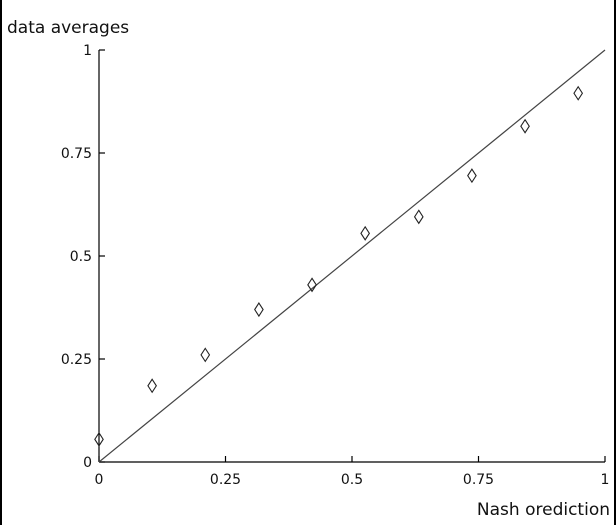  I want to click on y-tick-label: 0.5, so click(81, 257).